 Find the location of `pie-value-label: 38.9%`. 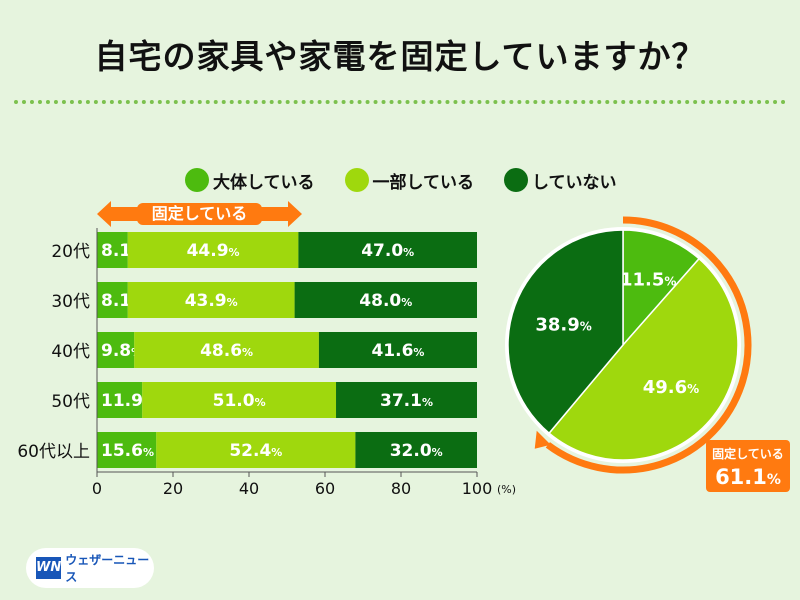

pie-value-label: 38.9% is located at coordinates (563, 324).